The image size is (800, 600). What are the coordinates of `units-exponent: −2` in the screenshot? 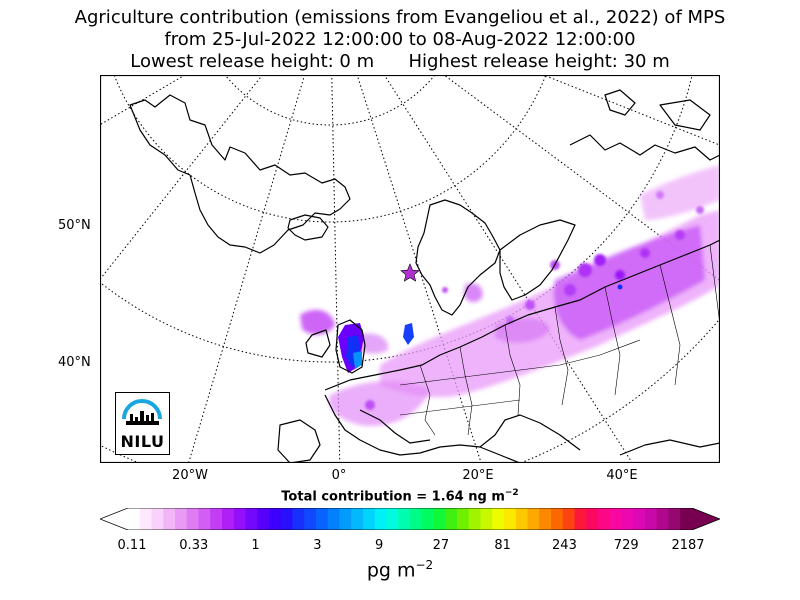 It's located at (424, 565).